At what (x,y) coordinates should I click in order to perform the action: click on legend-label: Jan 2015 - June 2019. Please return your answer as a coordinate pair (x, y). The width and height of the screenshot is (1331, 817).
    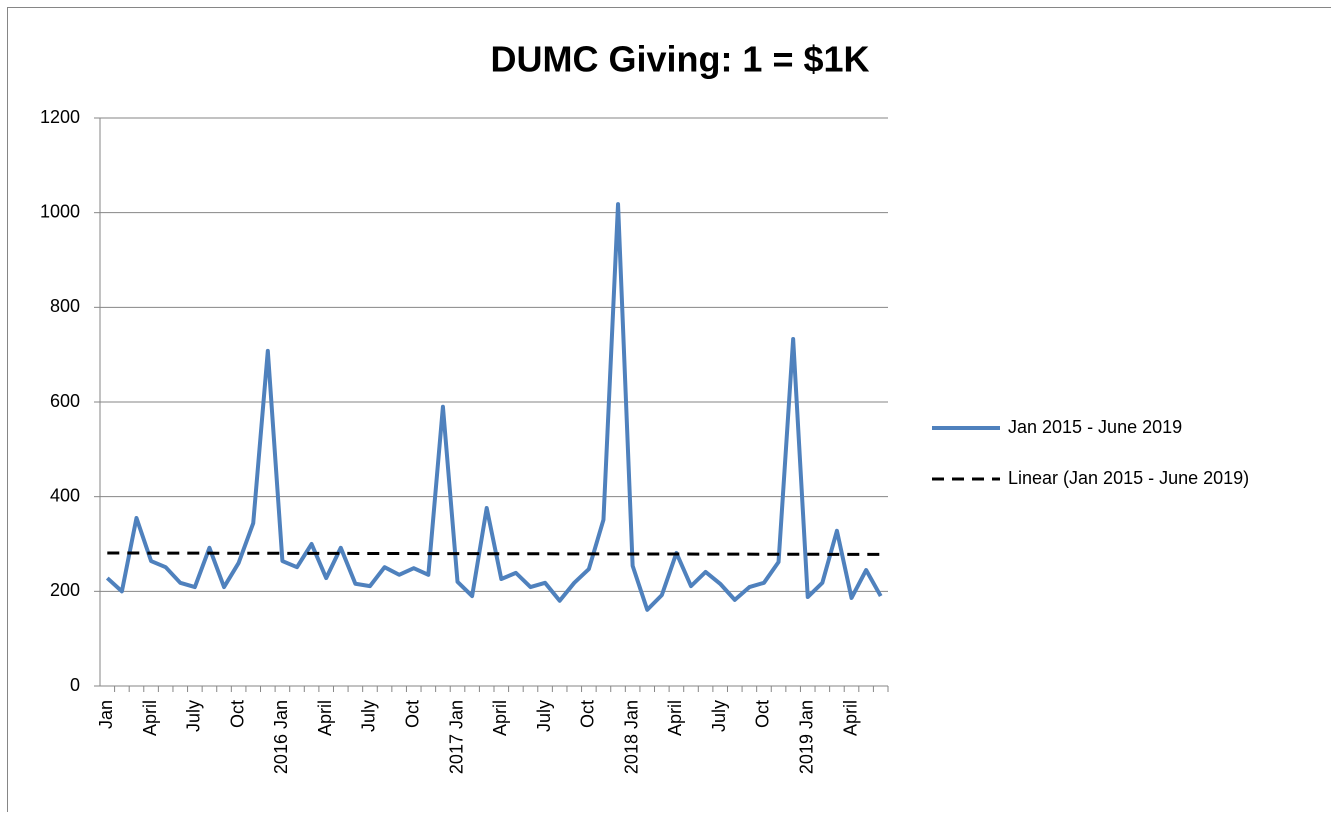
    Looking at the image, I should click on (1095, 427).